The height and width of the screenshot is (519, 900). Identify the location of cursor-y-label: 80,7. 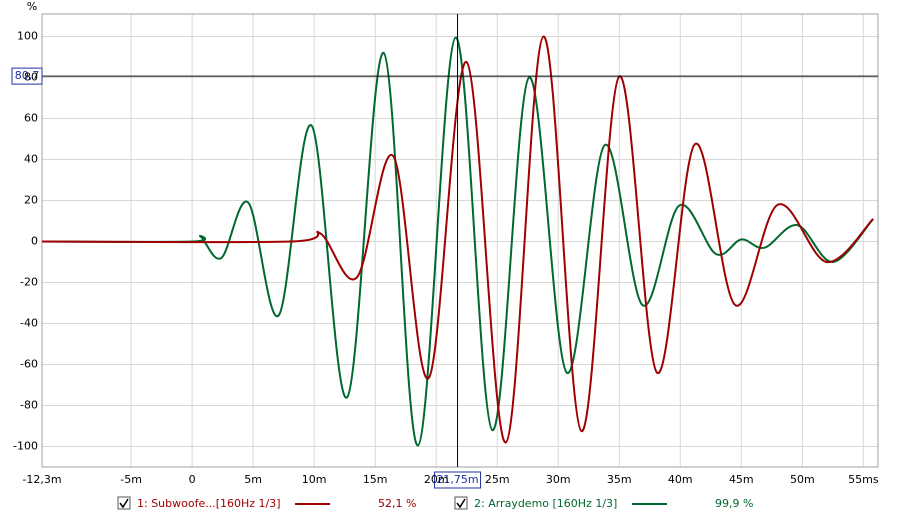
(27, 75).